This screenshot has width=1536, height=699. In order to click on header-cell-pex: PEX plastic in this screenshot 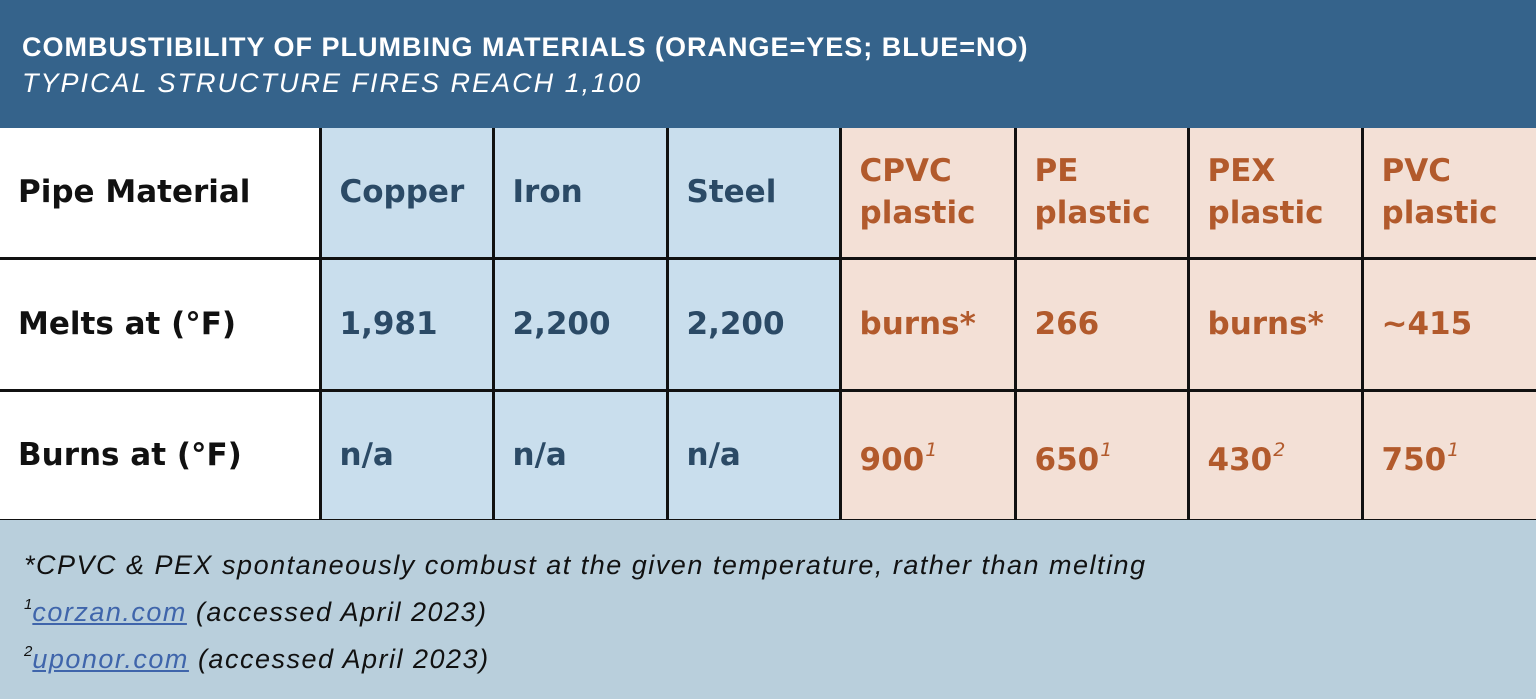, I will do `click(1275, 194)`.